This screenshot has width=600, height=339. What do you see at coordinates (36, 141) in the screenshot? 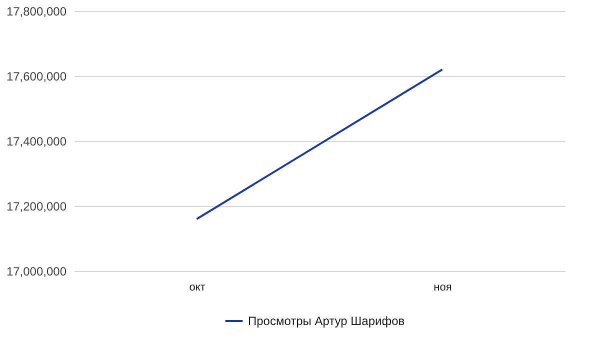
I see `y-tick-label: 17,400,000` at bounding box center [36, 141].